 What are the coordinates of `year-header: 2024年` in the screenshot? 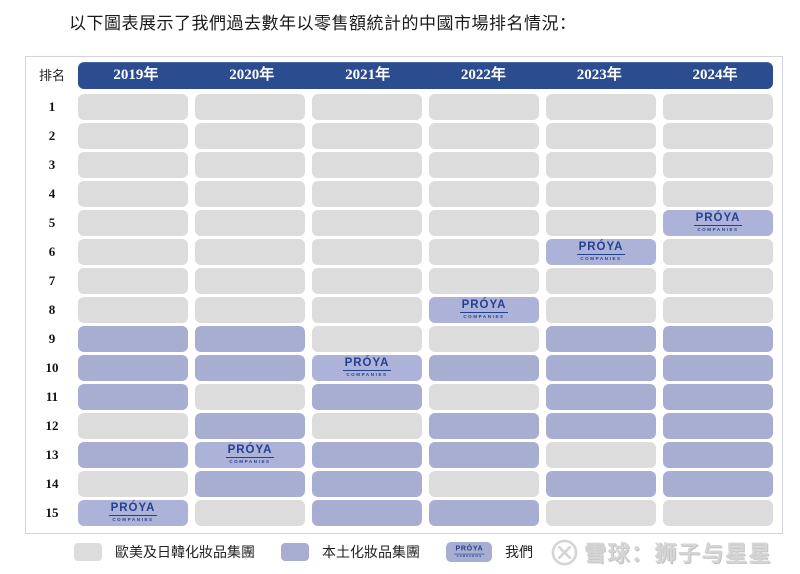 It's located at (715, 75).